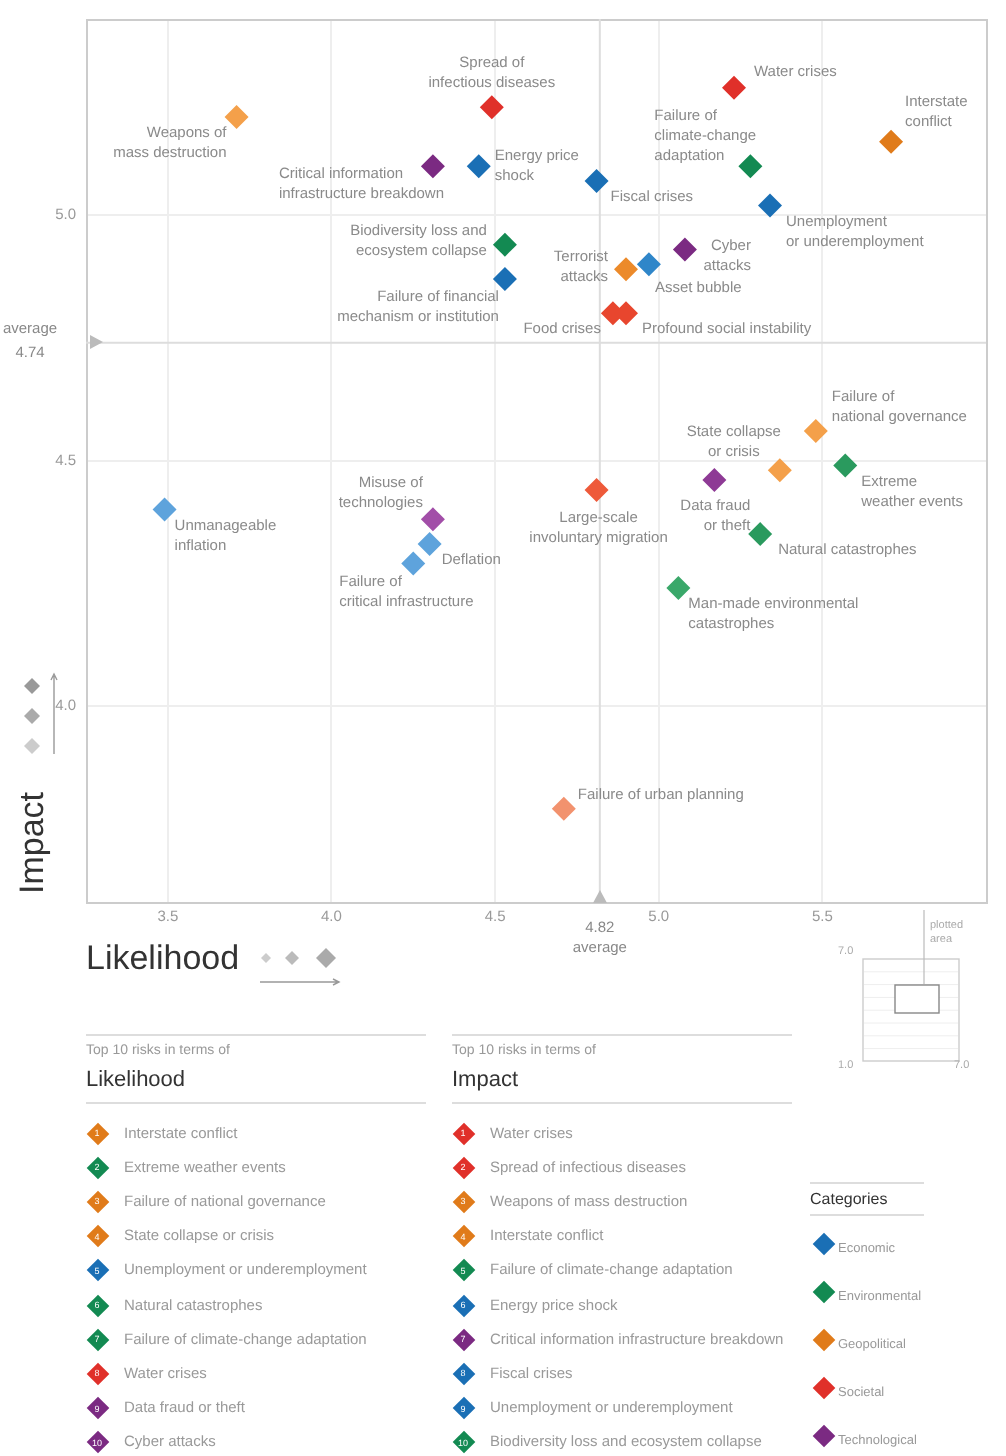 The height and width of the screenshot is (1456, 1006). I want to click on y-axis-title: Impact, so click(32, 842).